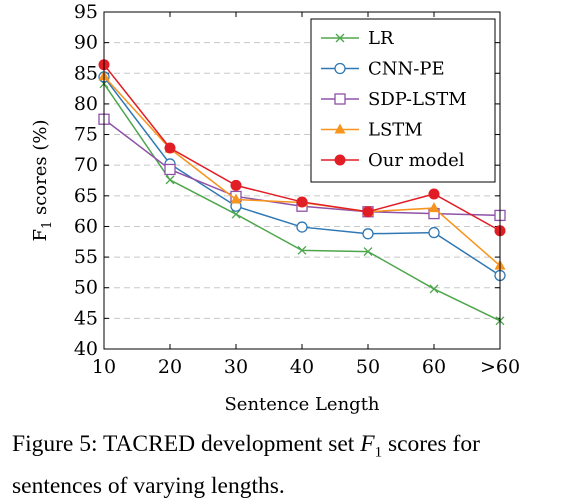 The image size is (563, 503). What do you see at coordinates (340, 160) in the screenshot?
I see `legend-marker-our-model` at bounding box center [340, 160].